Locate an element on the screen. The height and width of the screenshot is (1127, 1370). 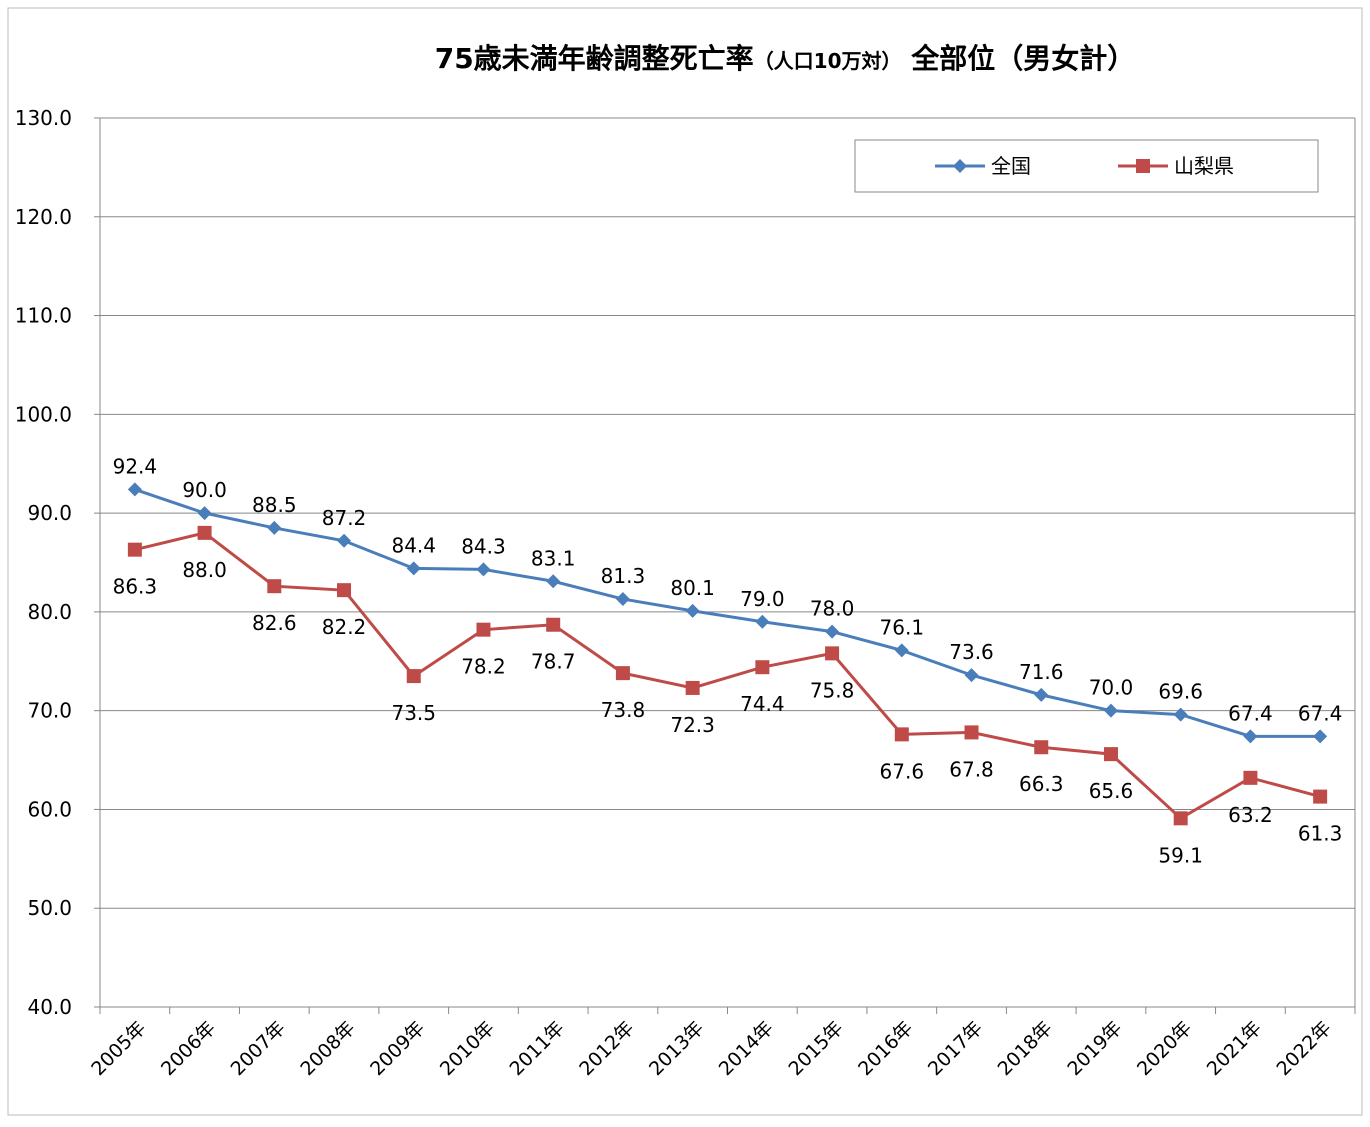
data-label: 78.0 is located at coordinates (832, 609).